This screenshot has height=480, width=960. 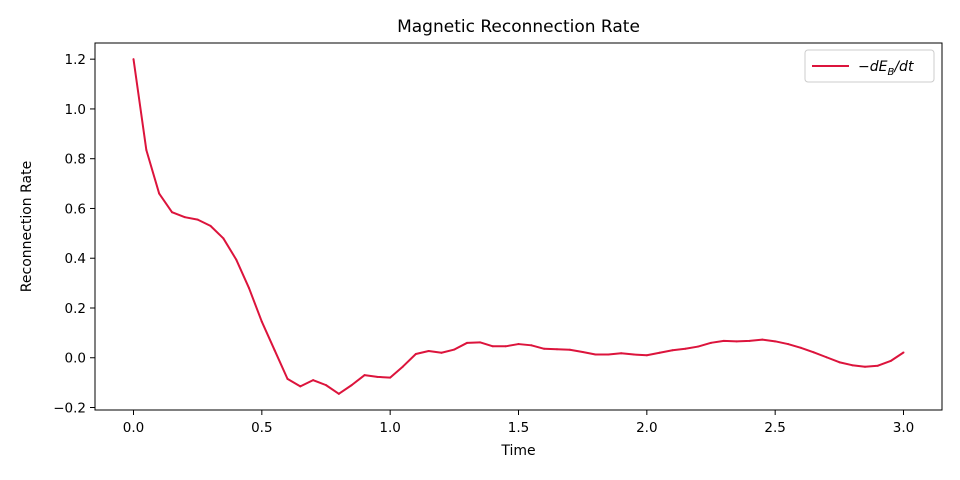 I want to click on legend: −dEB/dt, so click(x=869, y=66).